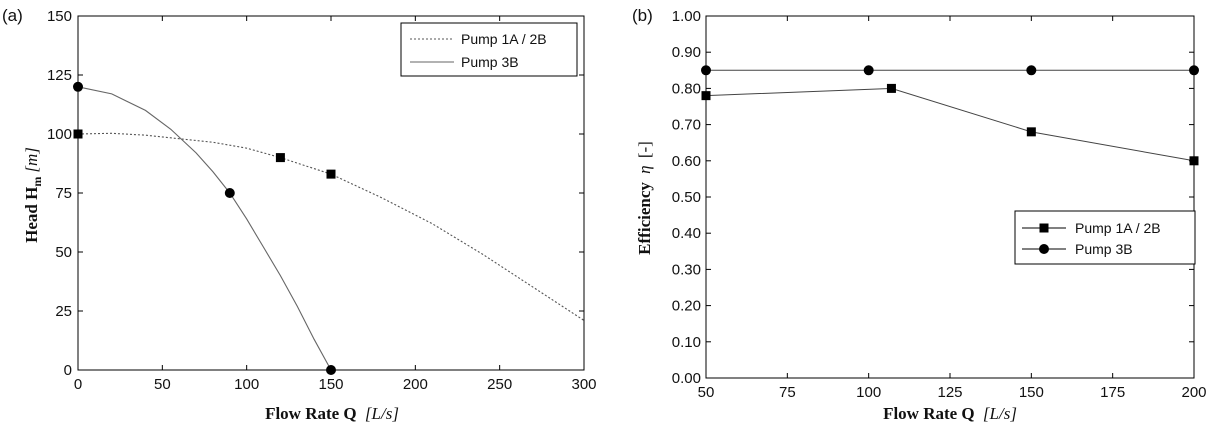 The image size is (1209, 428). Describe the element at coordinates (1044, 249) in the screenshot. I see `panel-b-legend-circle-marker` at that location.